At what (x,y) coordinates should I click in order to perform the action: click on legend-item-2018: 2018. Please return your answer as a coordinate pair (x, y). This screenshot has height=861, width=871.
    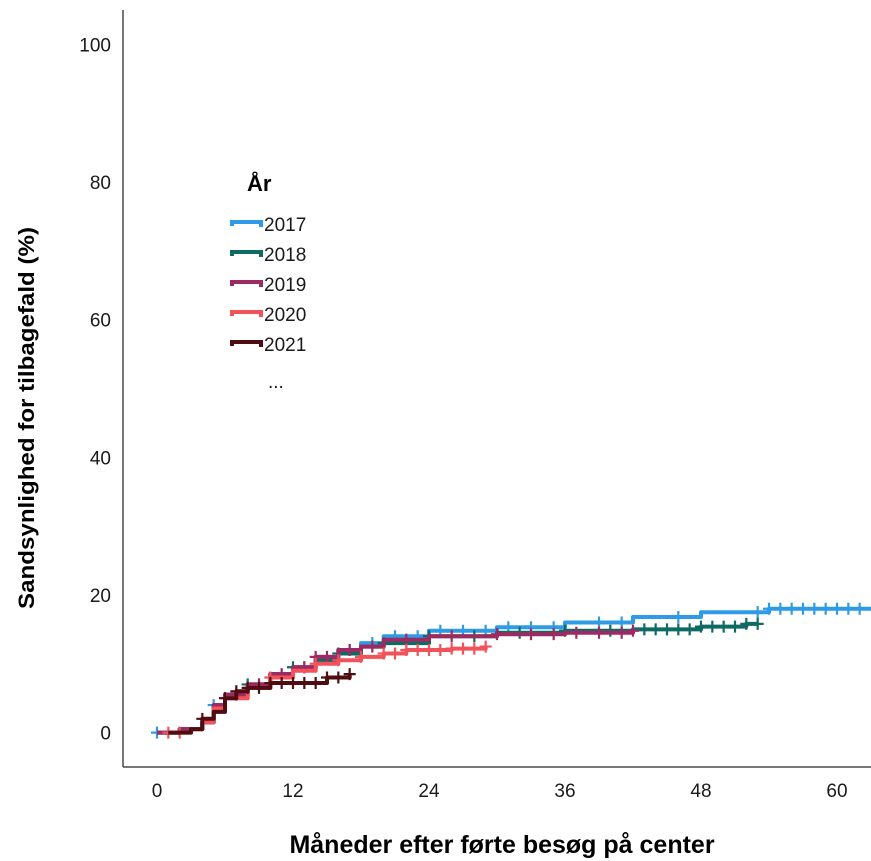
    Looking at the image, I should click on (268, 255).